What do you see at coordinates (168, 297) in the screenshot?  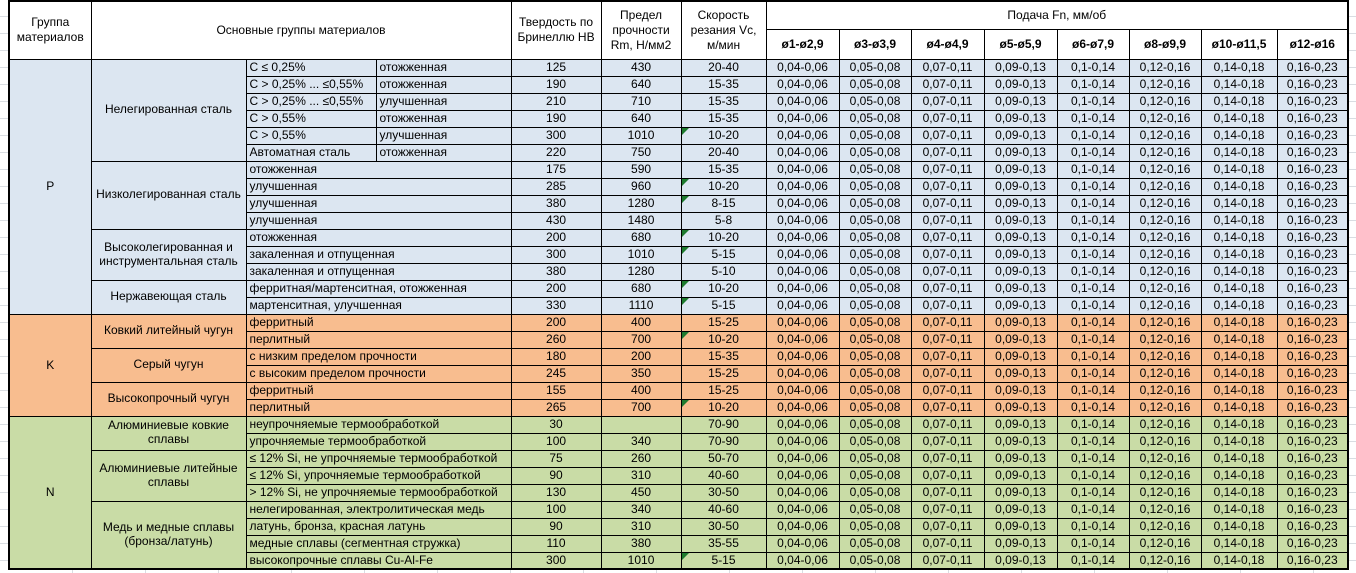 I see `material-group-cell: Нержавеющая сталь` at bounding box center [168, 297].